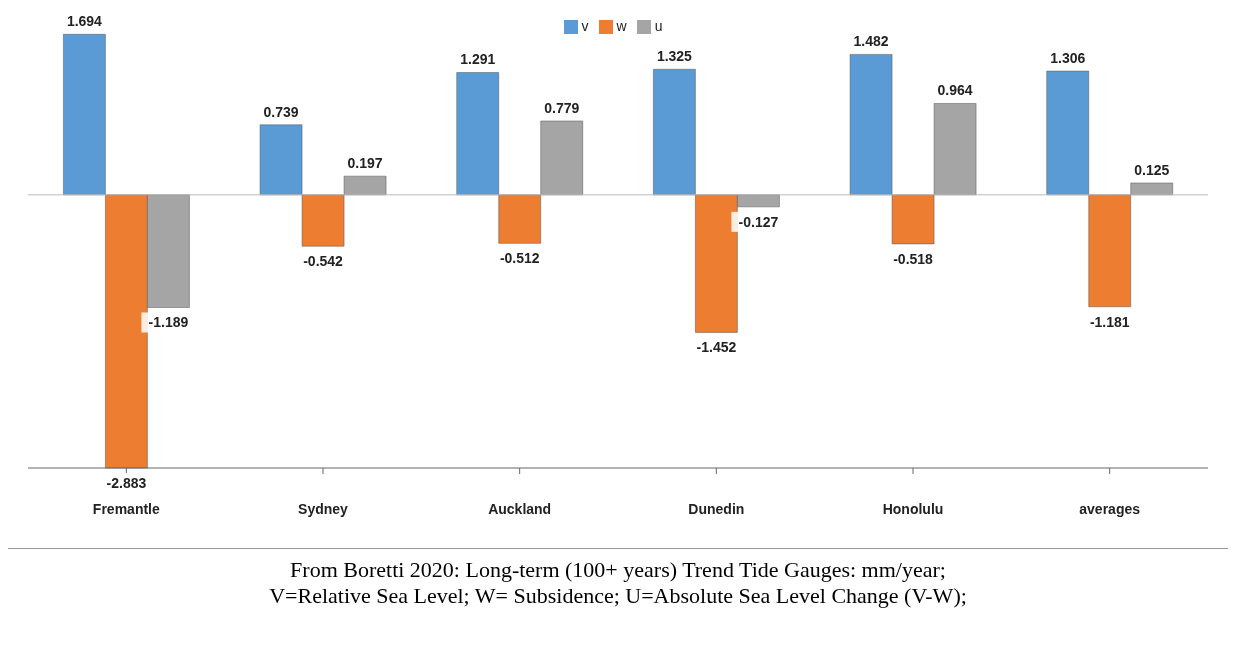 Image resolution: width=1239 pixels, height=664 pixels. Describe the element at coordinates (84, 21) in the screenshot. I see `data-label: 1.694` at that location.